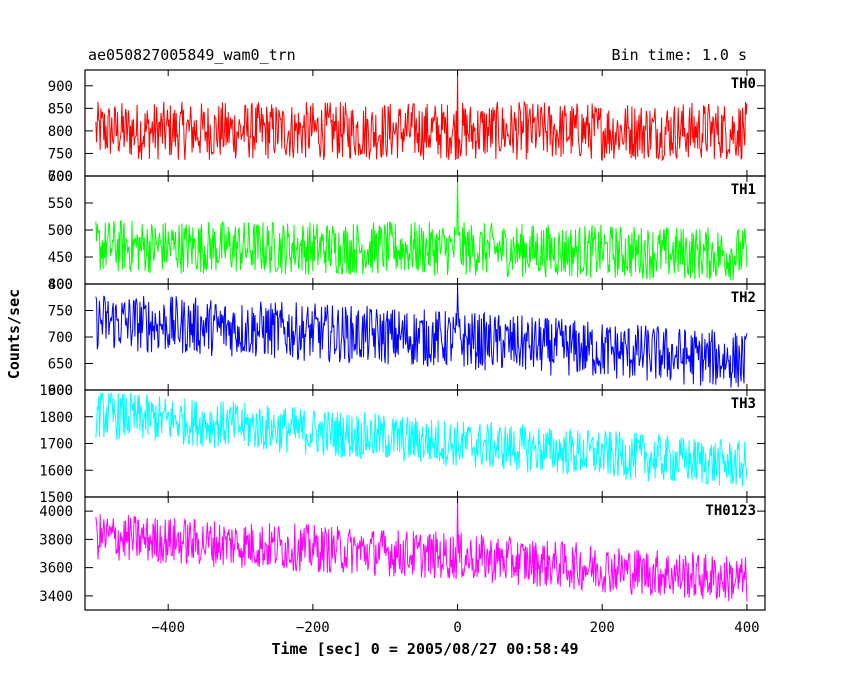 This screenshot has width=850, height=680. I want to click on x-tick-labels: −400 −200 0 200 400, so click(455, 628).